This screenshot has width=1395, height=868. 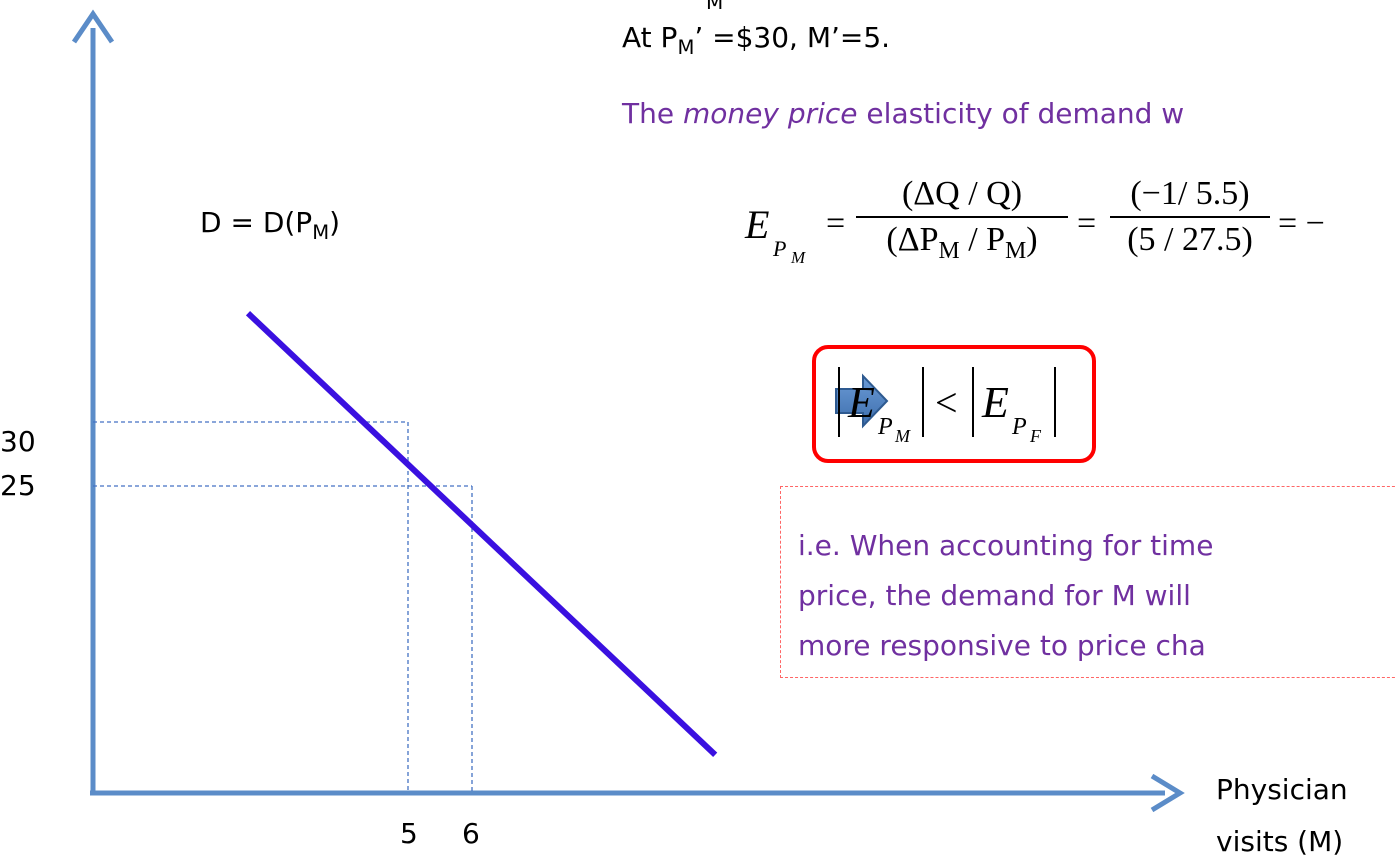 I want to click on formula-lhs-subsub: M, so click(x=798, y=257).